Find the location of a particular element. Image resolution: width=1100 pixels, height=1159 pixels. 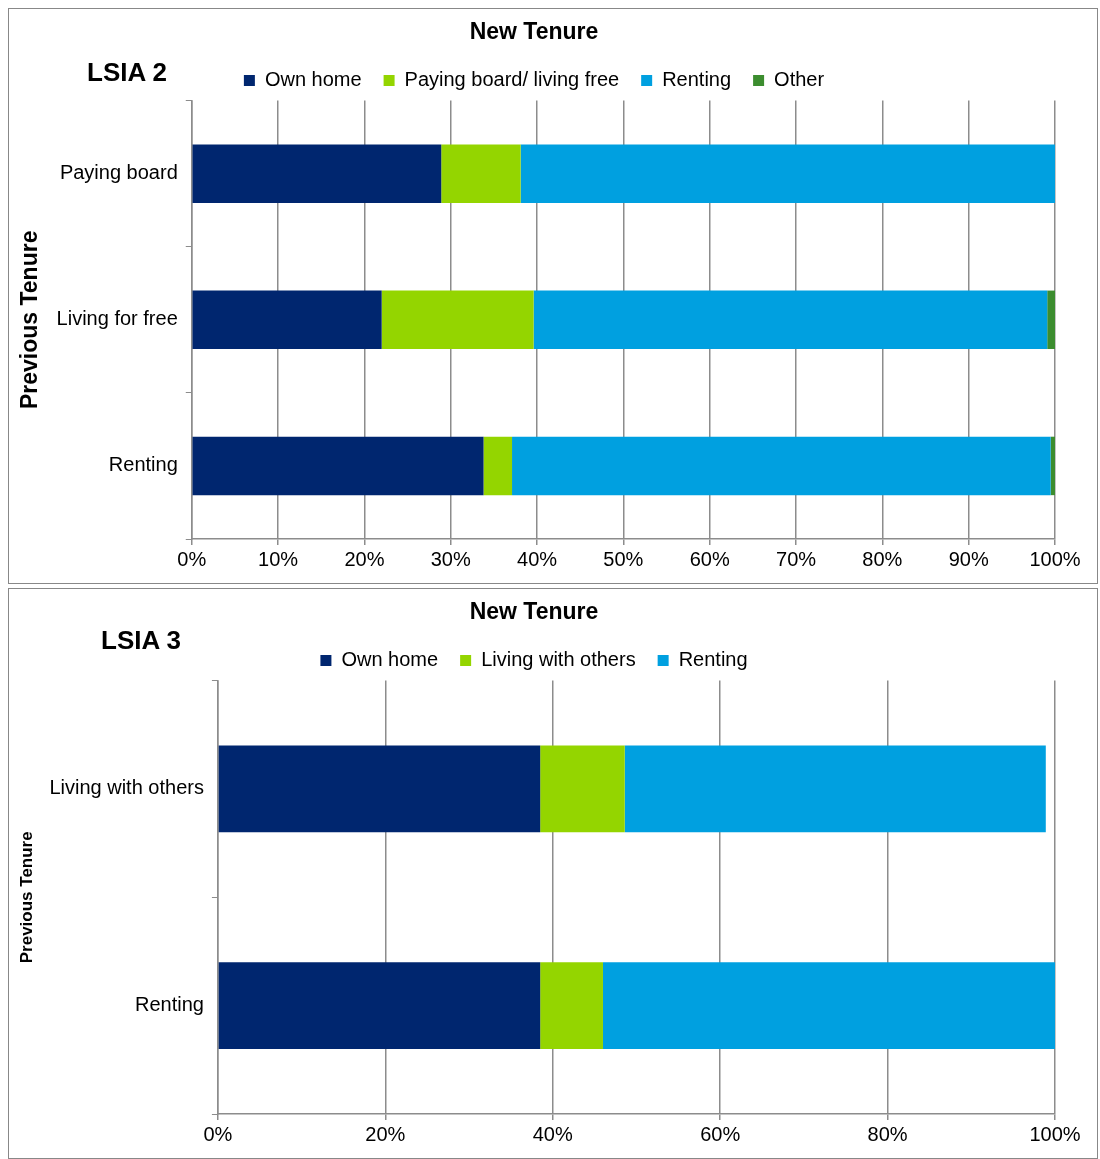

x-tick-label: 70% is located at coordinates (796, 558).